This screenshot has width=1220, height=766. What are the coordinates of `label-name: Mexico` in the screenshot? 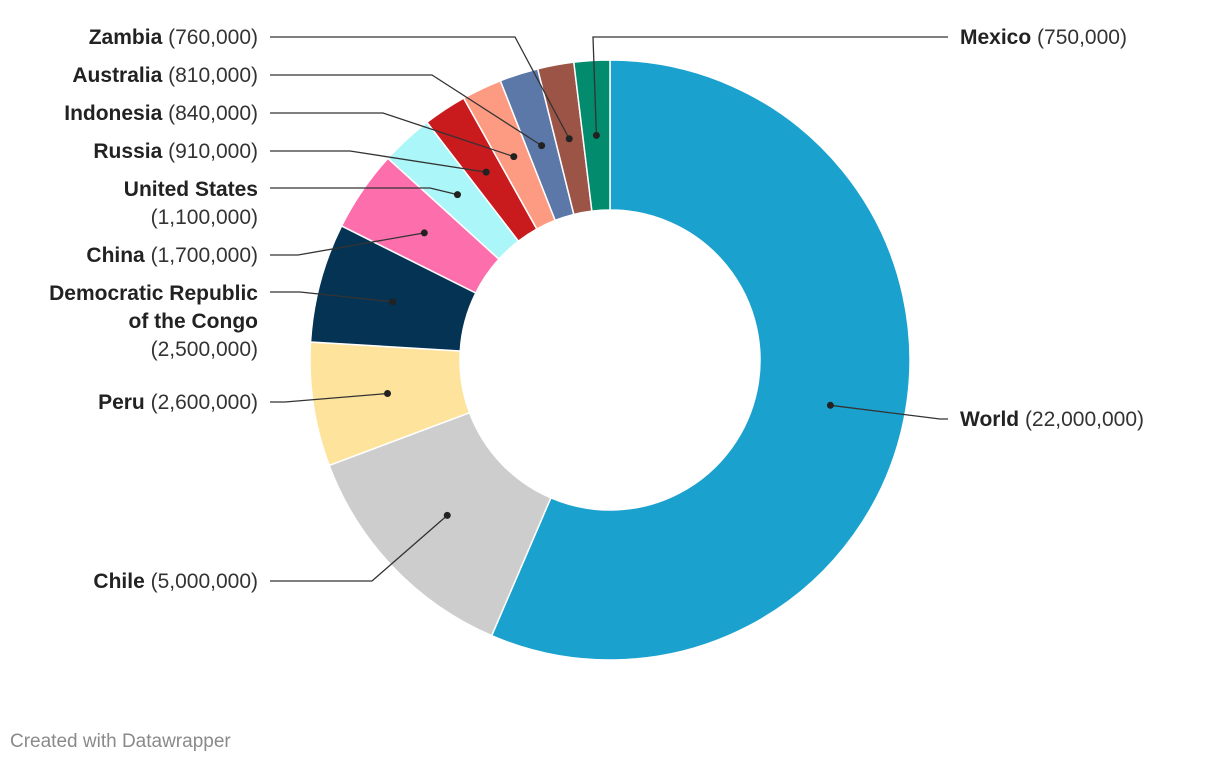 It's located at (995, 37).